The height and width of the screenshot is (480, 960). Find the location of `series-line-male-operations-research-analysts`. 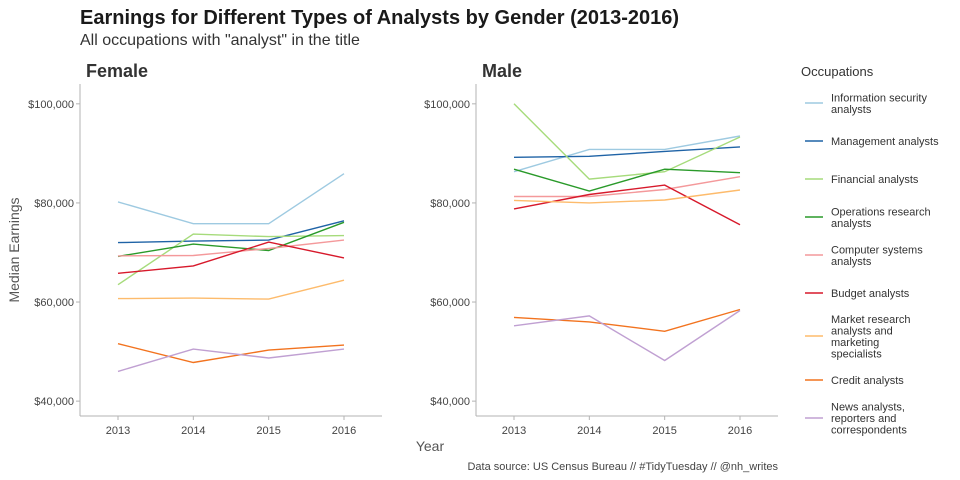

series-line-male-operations-research-analysts is located at coordinates (627, 180).